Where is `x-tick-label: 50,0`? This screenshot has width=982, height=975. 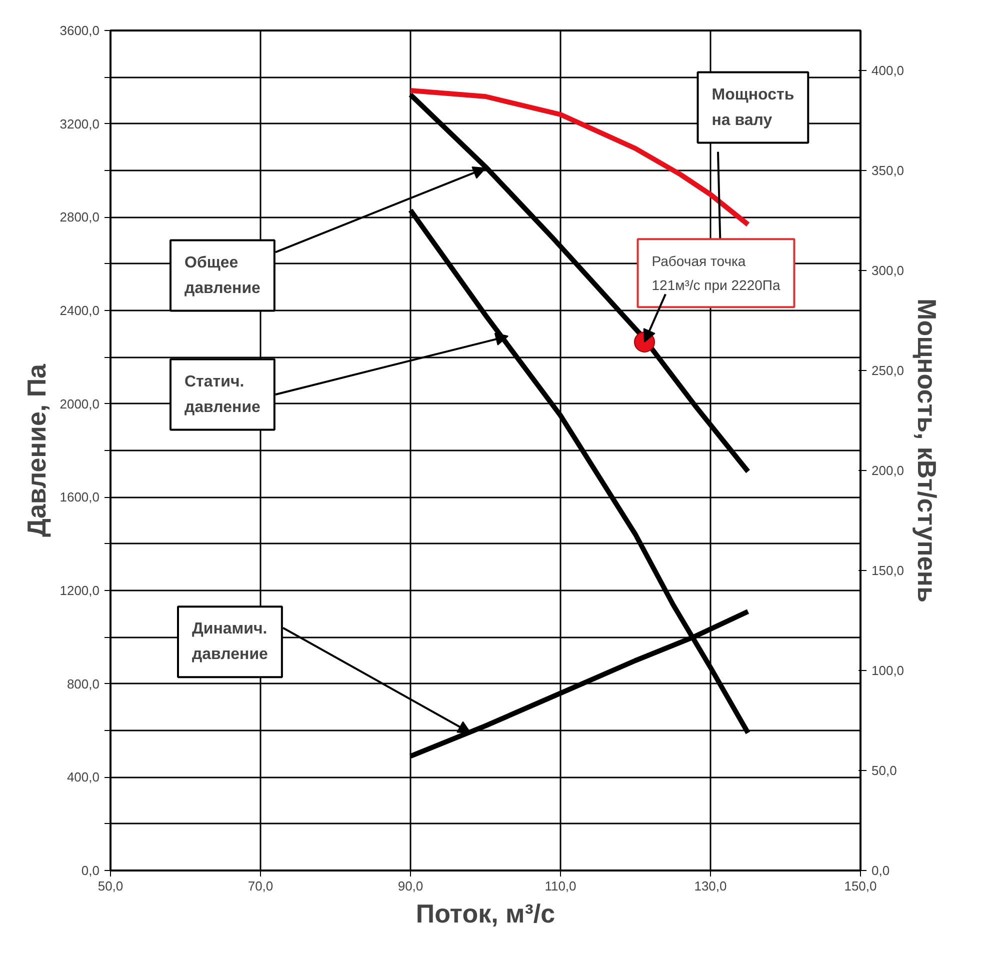 x-tick-label: 50,0 is located at coordinates (111, 886).